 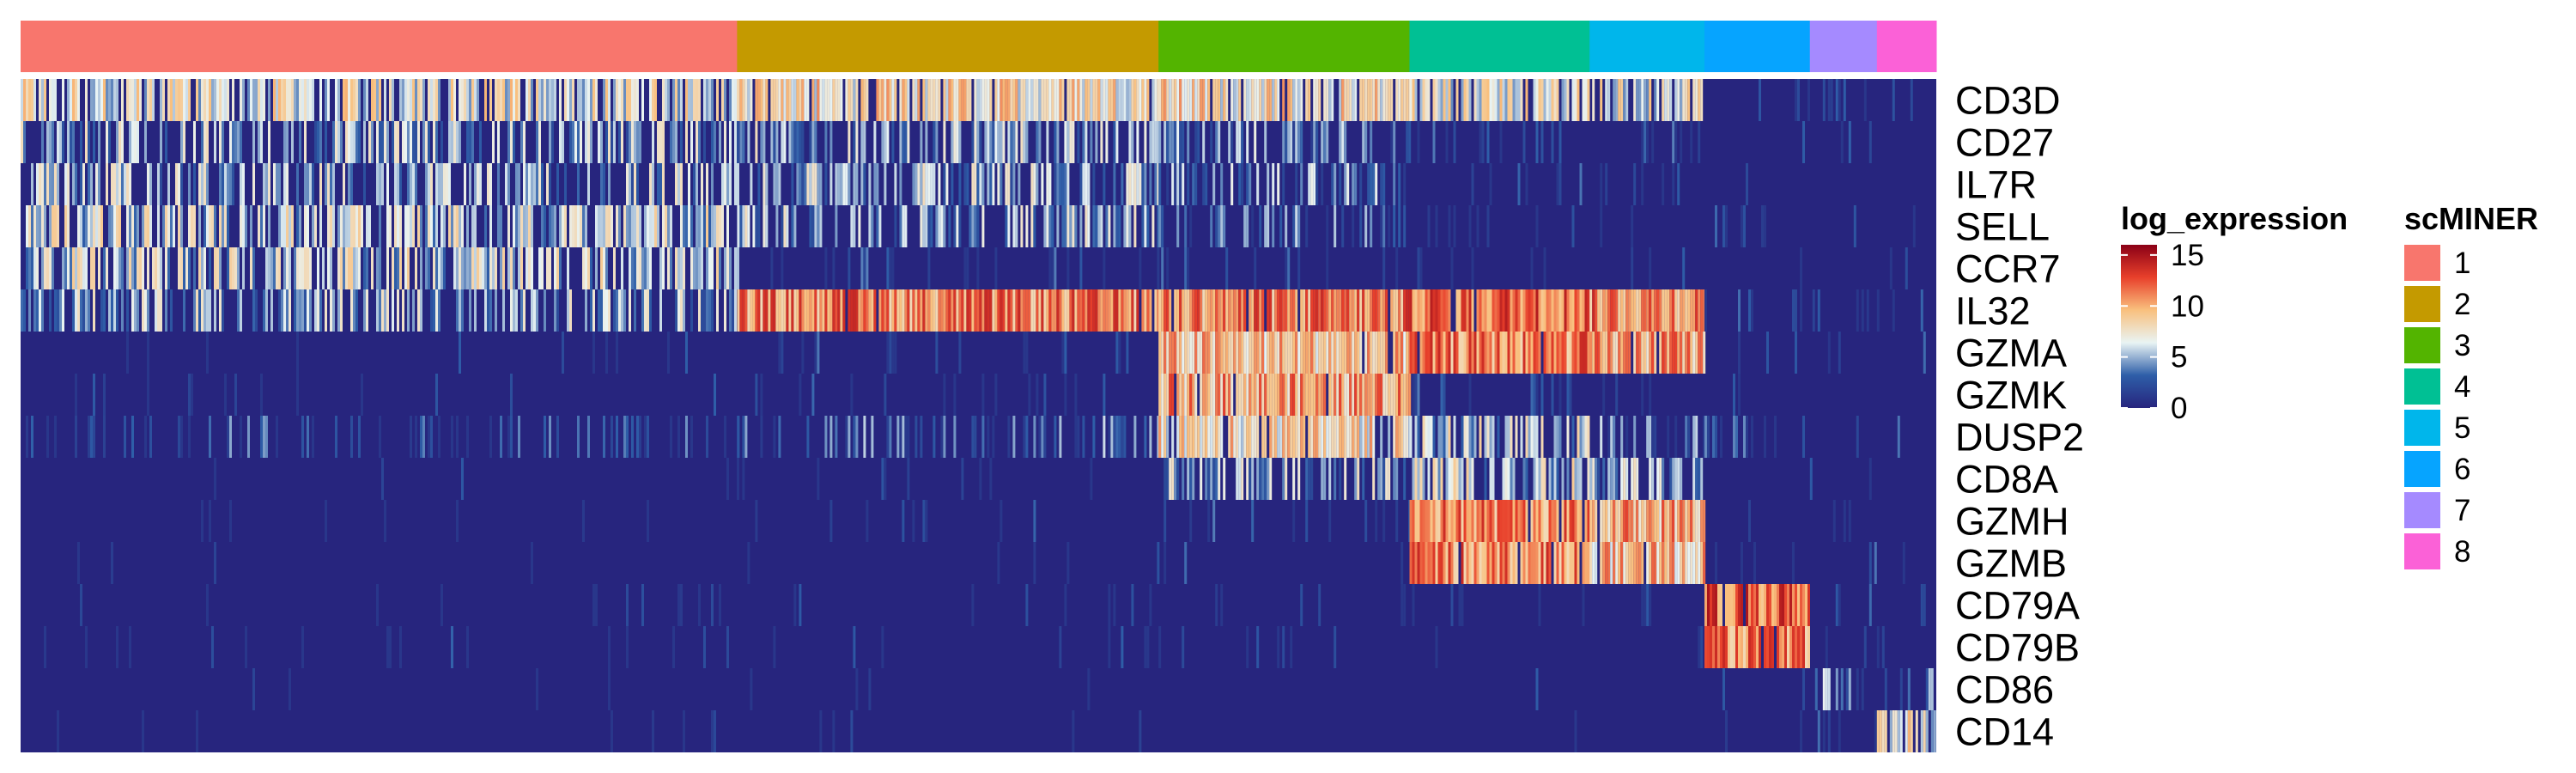 I want to click on heatmap-row-IL7R, so click(x=889, y=184).